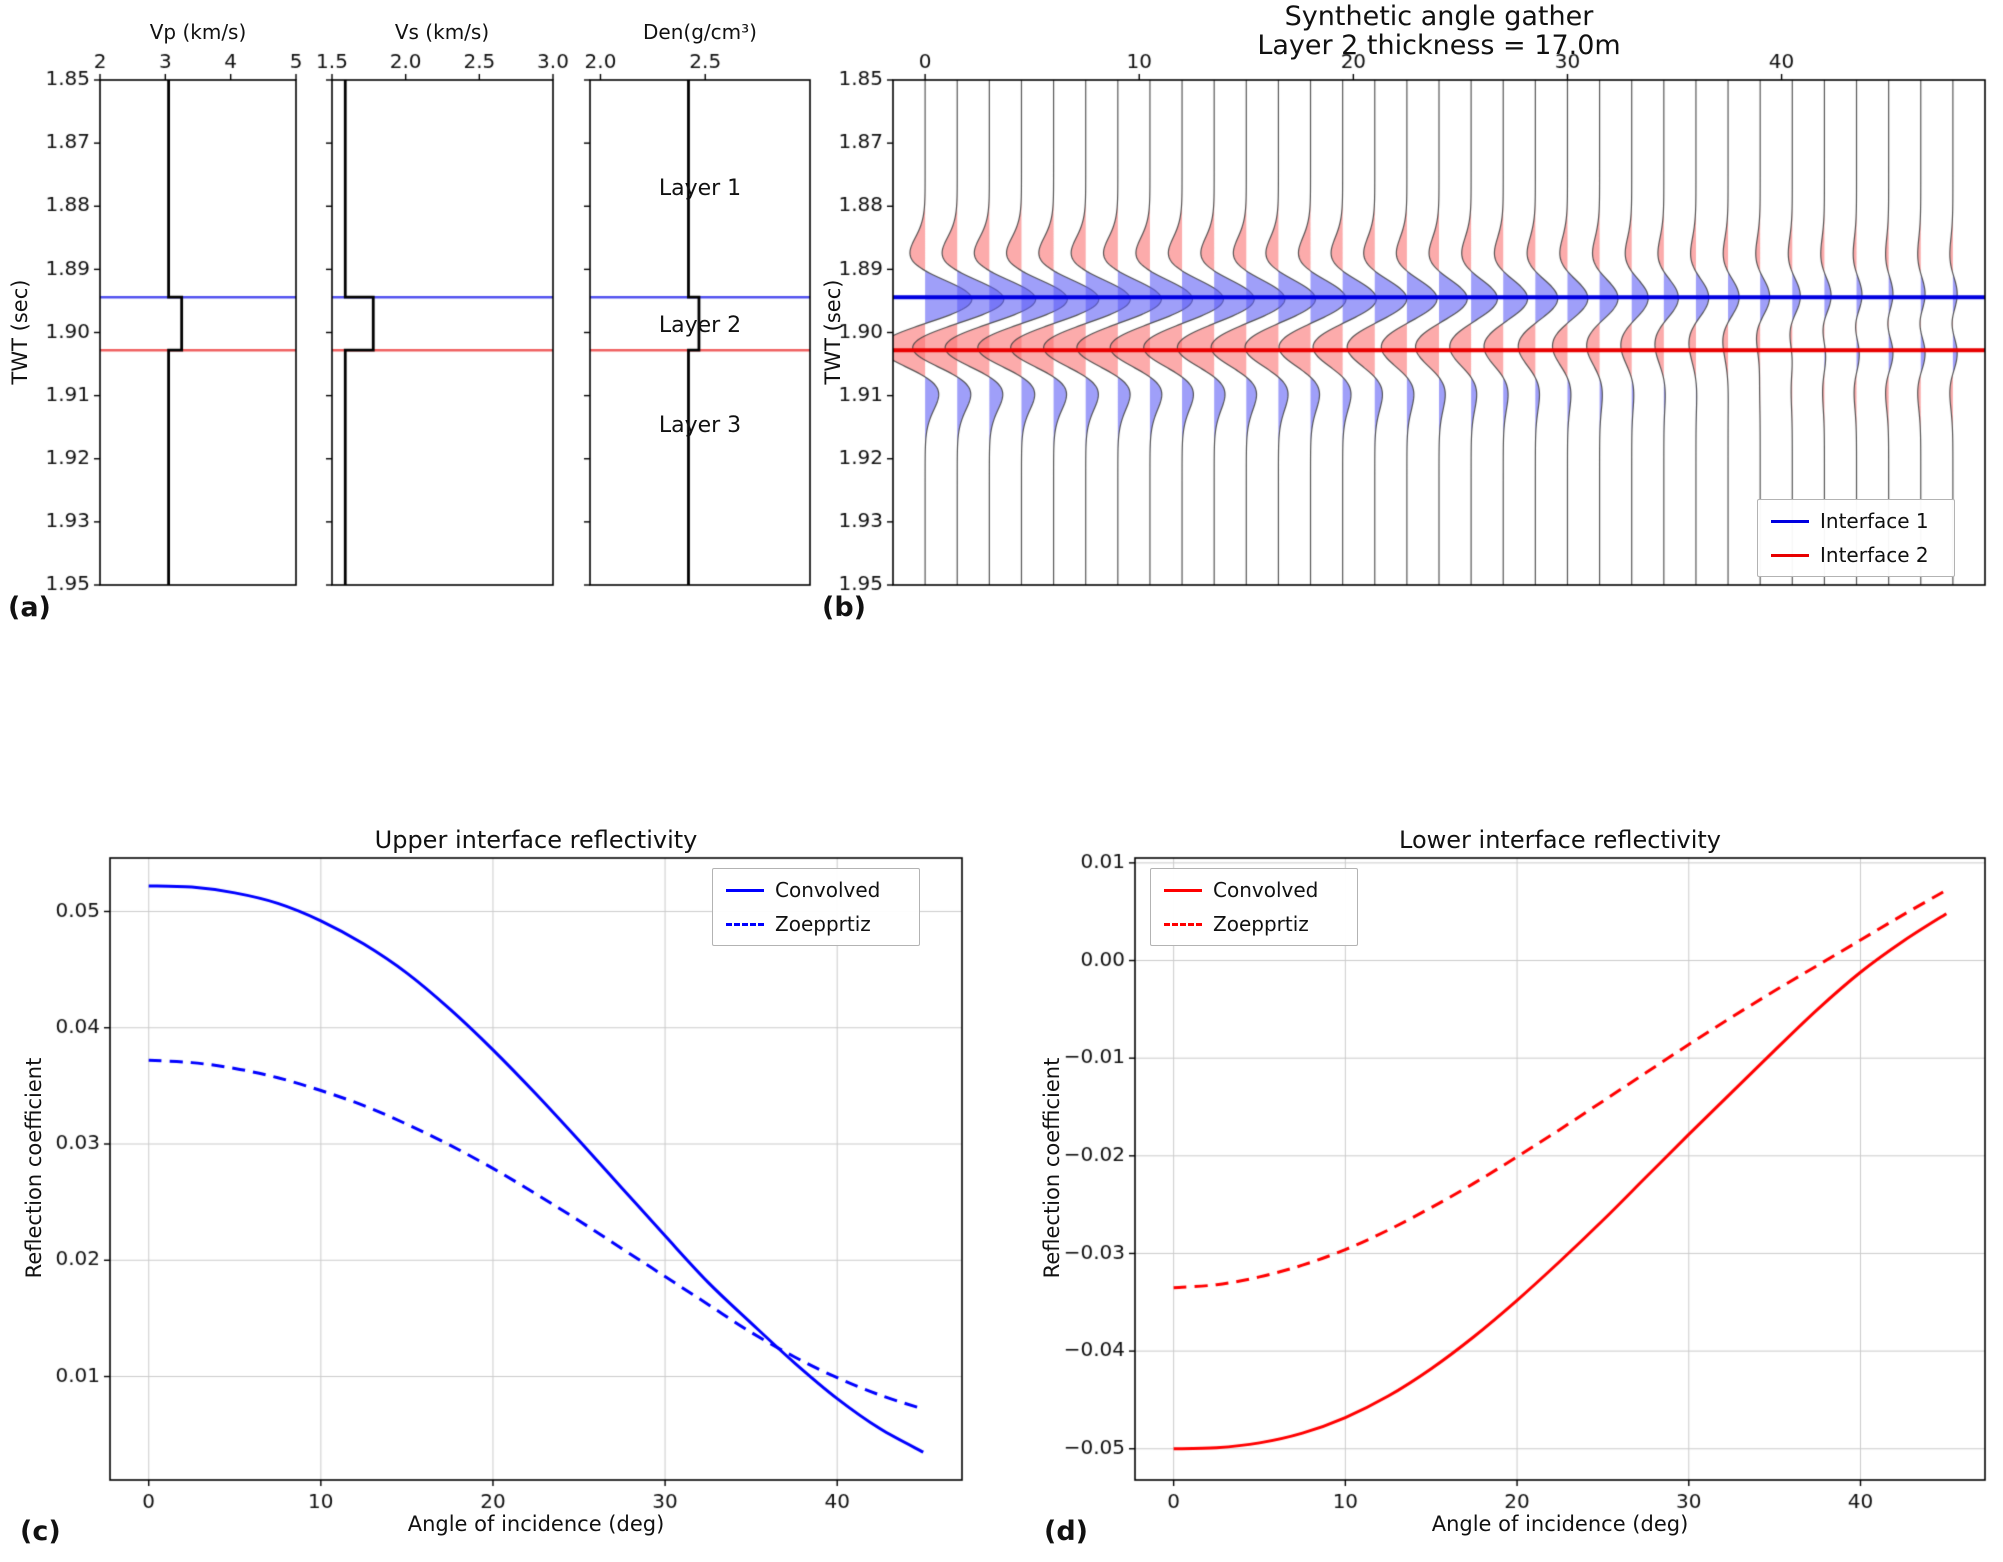 The height and width of the screenshot is (1562, 2003). I want to click on interface-2-legend-label: Interface 2, so click(1874, 555).